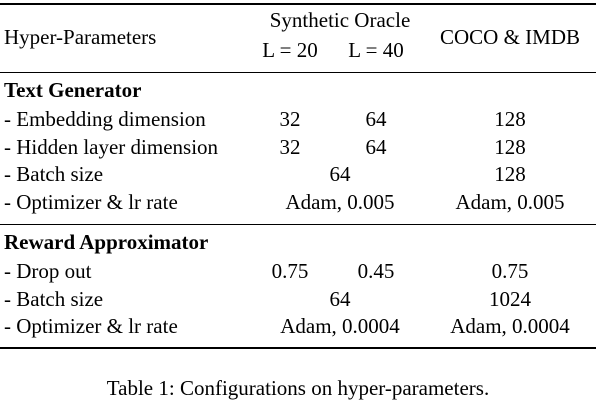 The image size is (596, 402). I want to click on cell-l20: 0.75, so click(290, 271).